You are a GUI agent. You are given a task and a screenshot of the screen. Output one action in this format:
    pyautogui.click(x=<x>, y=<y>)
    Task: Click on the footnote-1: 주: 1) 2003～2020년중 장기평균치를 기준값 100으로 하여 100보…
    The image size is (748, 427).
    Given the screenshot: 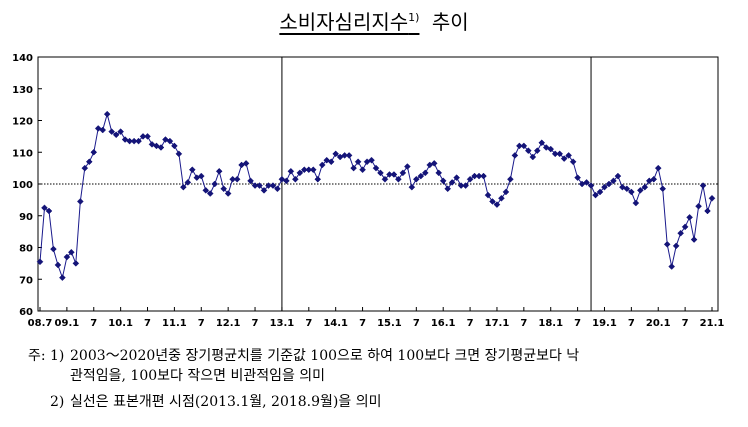 What is the action you would take?
    pyautogui.click(x=378, y=366)
    